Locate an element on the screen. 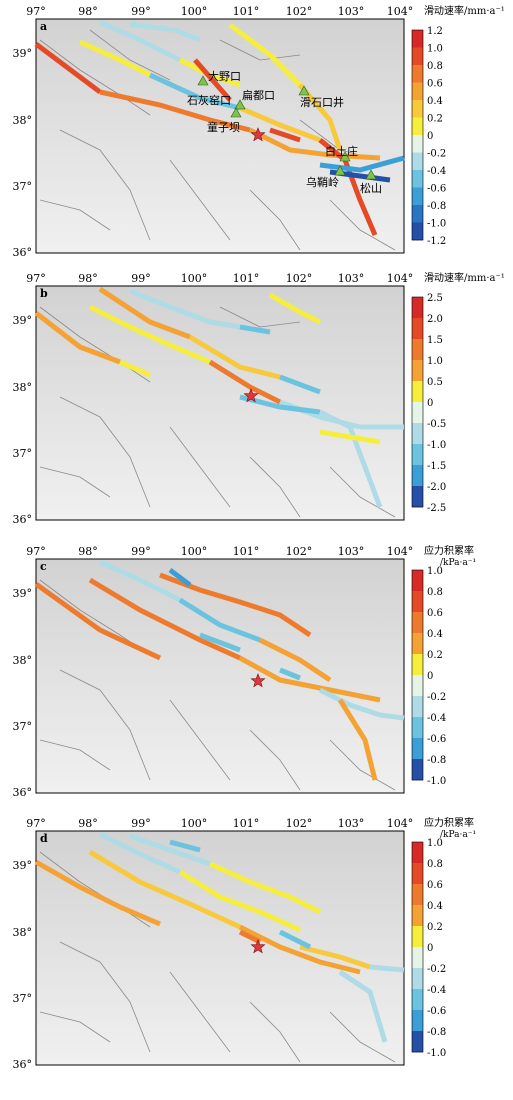  station-label: 白土庄 is located at coordinates (341, 151).